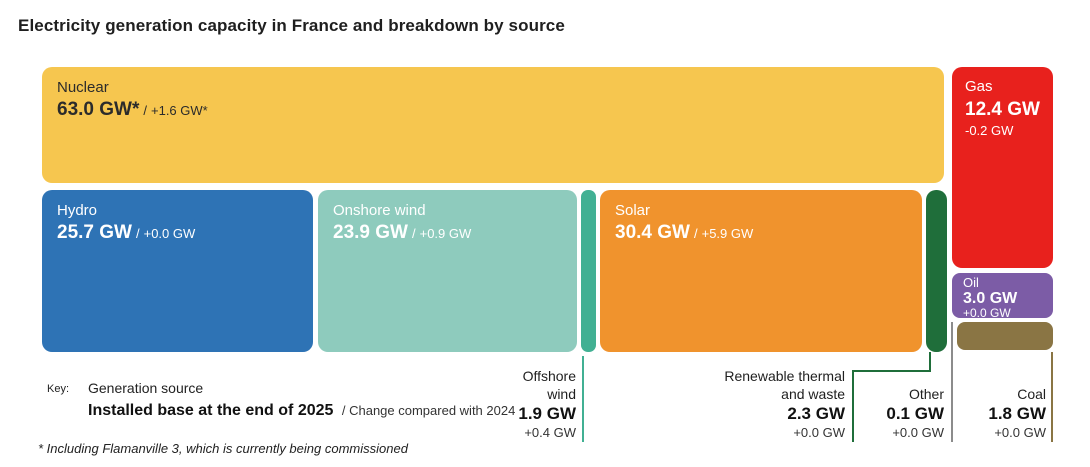  What do you see at coordinates (547, 414) in the screenshot?
I see `offshore-wind-callout-value: 1.9 GW` at bounding box center [547, 414].